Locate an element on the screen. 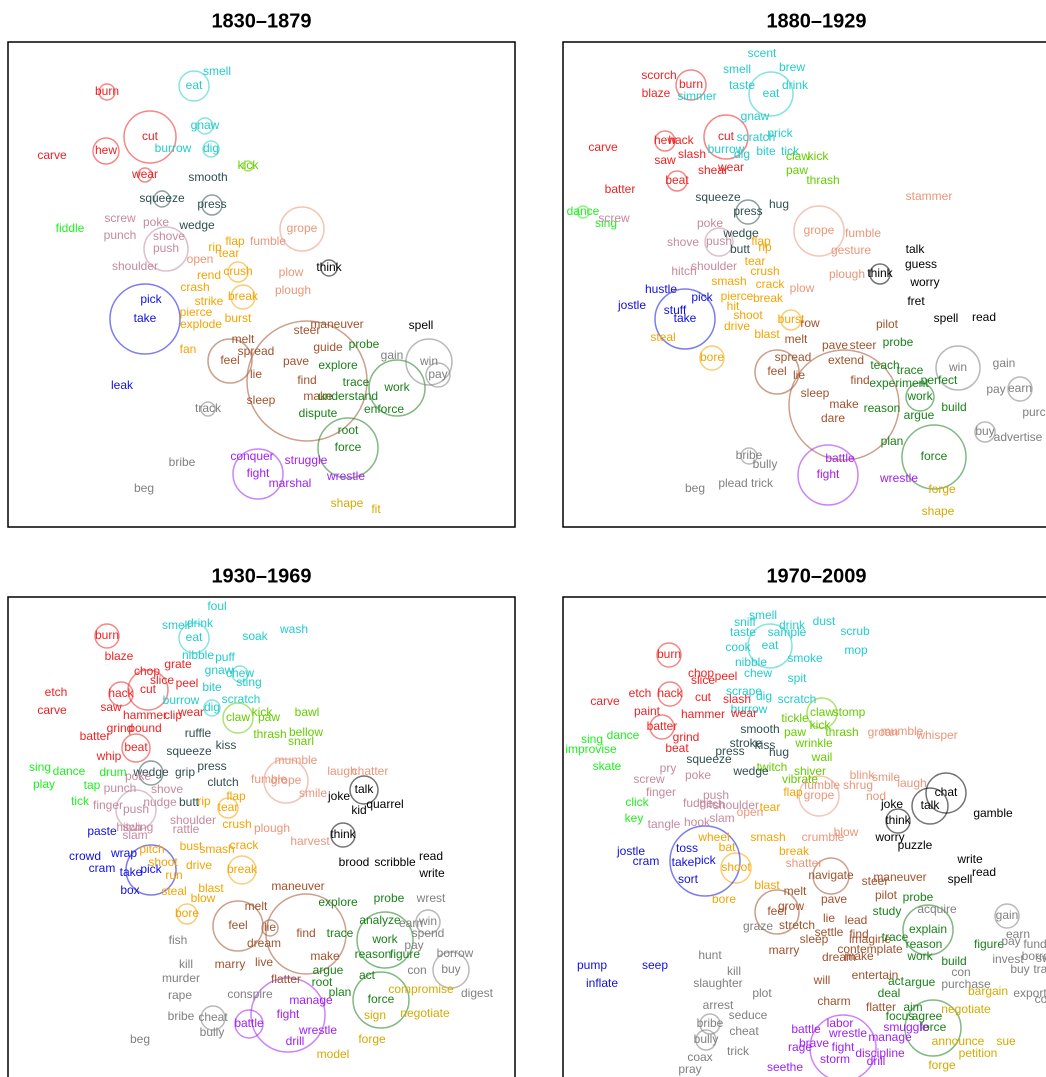 The width and height of the screenshot is (1046, 1077). word-label: punch is located at coordinates (120, 235).